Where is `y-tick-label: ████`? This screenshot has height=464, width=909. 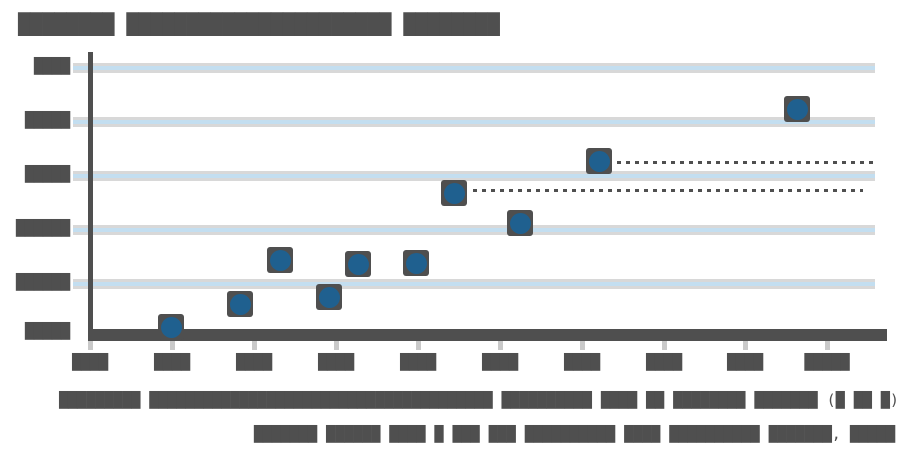 y-tick-label: ████ is located at coordinates (51, 66).